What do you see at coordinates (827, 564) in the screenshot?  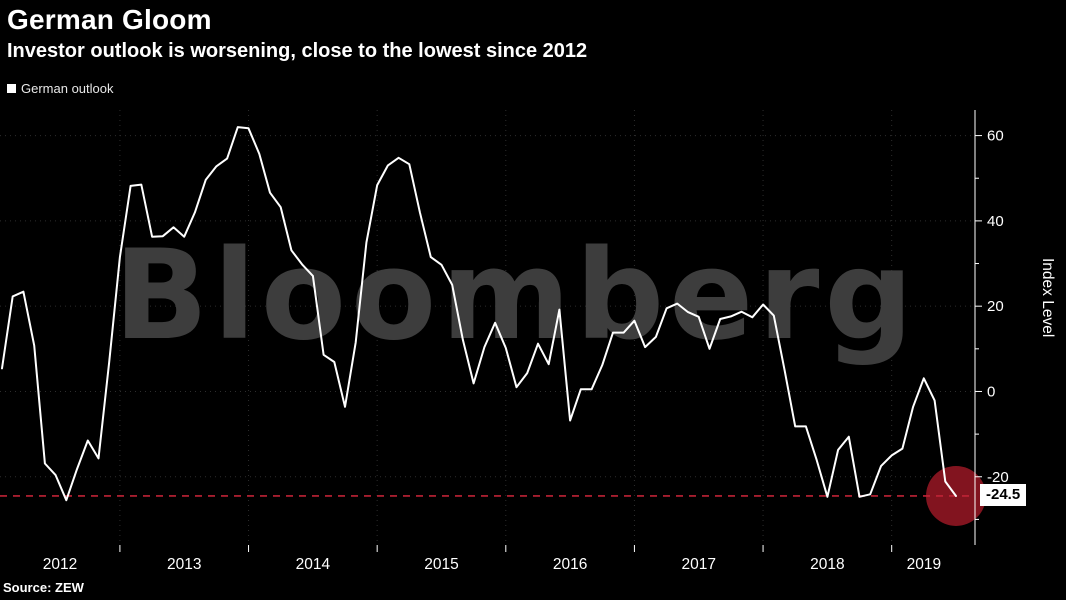 I see `x-tick-label-year: 2018` at bounding box center [827, 564].